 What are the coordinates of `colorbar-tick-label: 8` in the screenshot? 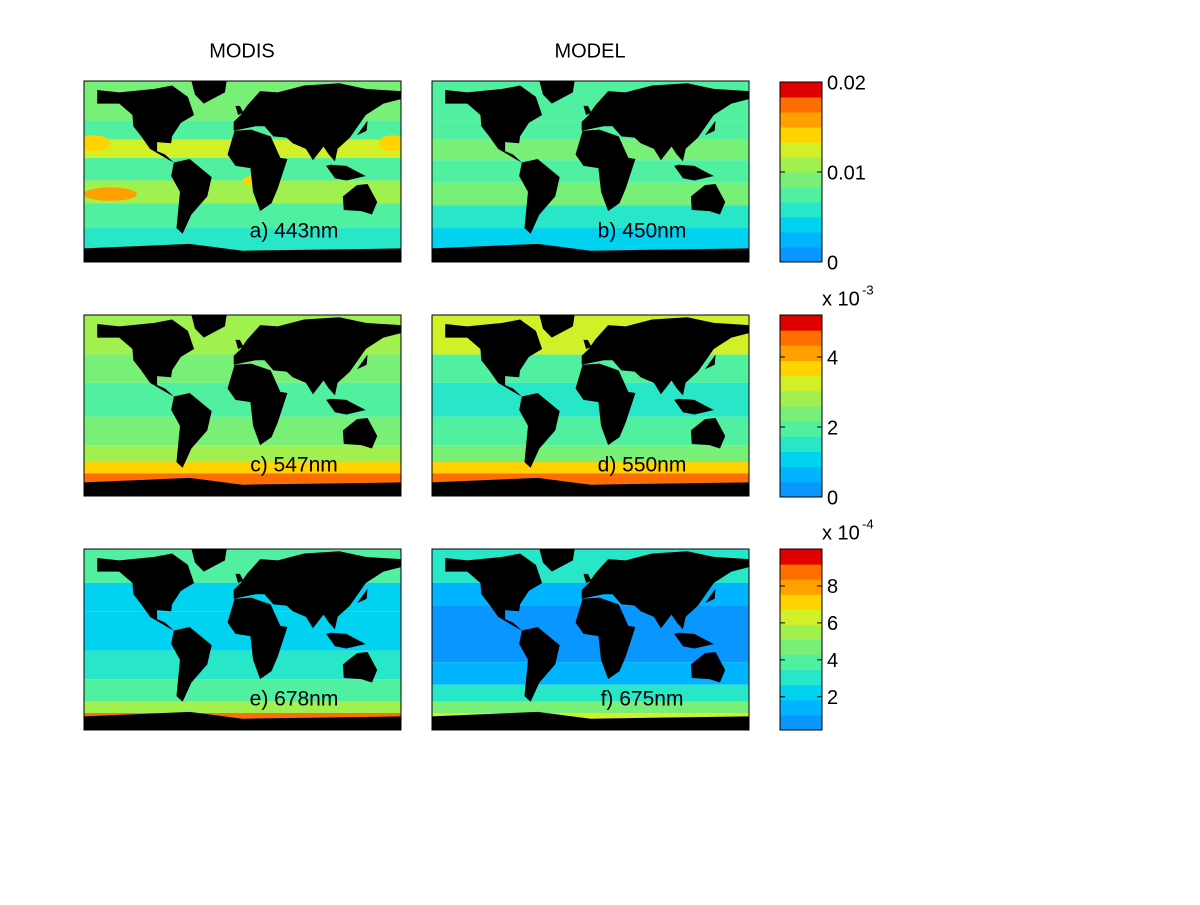 It's located at (832, 587).